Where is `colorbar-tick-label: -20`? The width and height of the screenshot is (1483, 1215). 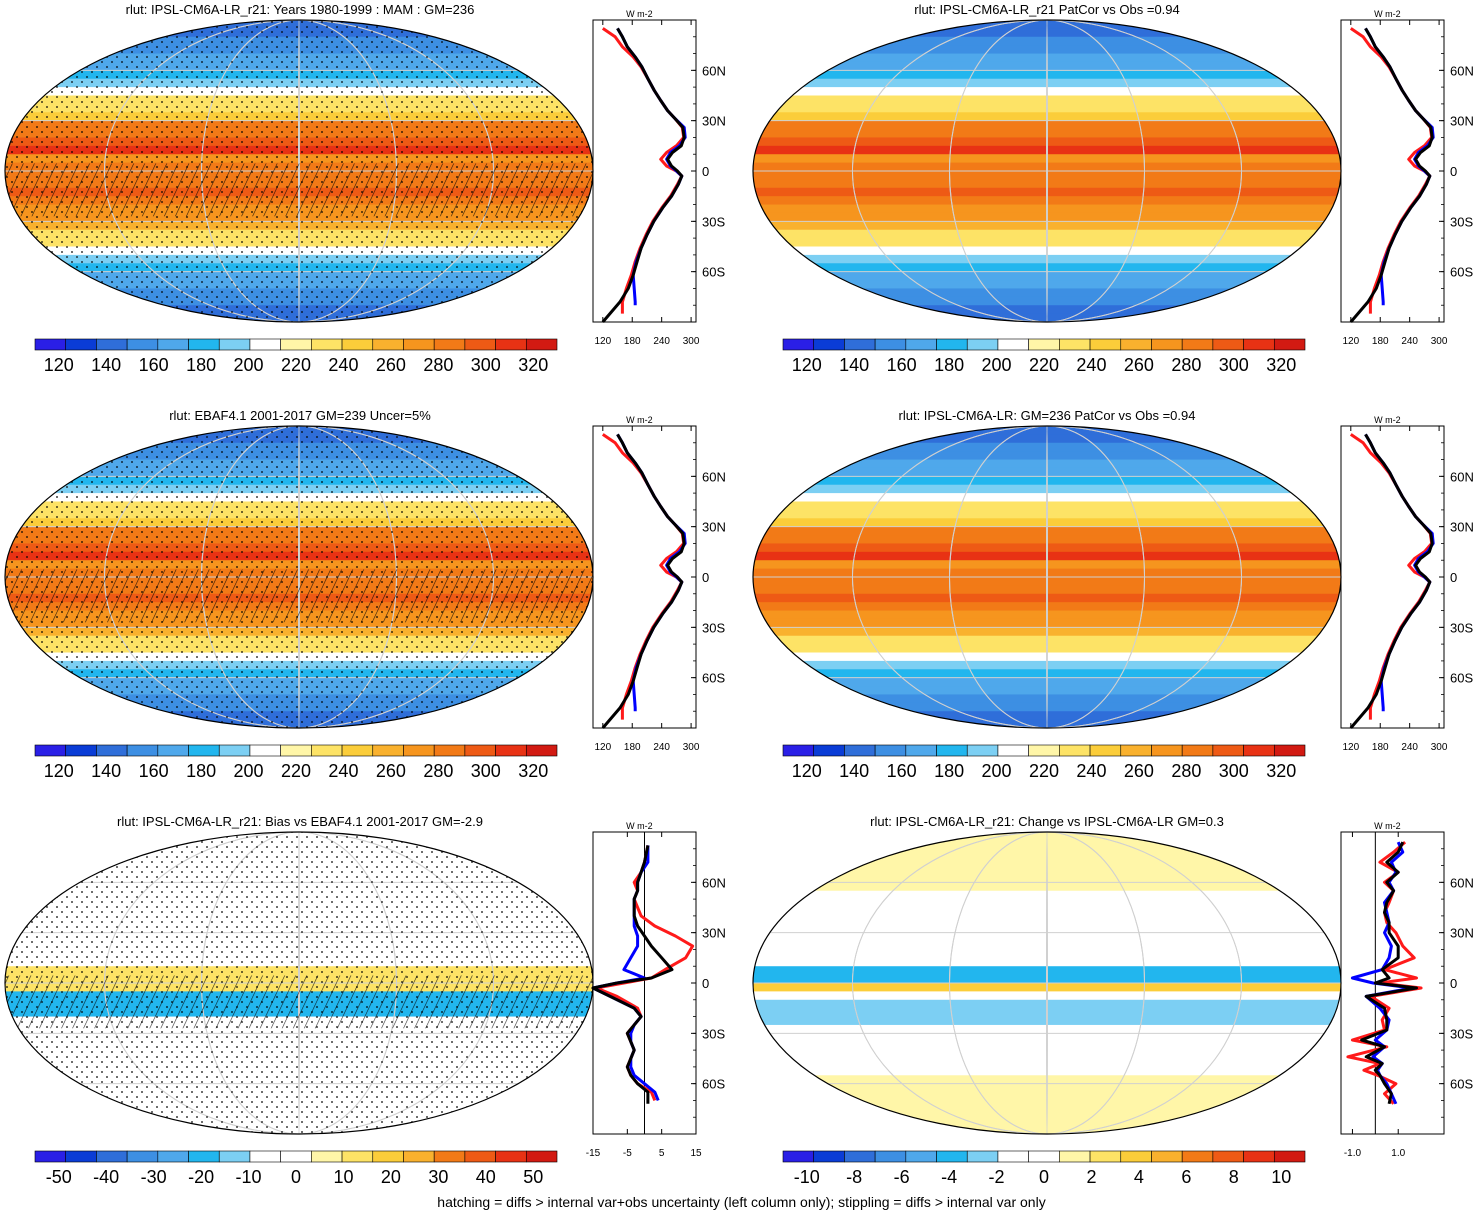
colorbar-tick-label: -20 is located at coordinates (201, 1177).